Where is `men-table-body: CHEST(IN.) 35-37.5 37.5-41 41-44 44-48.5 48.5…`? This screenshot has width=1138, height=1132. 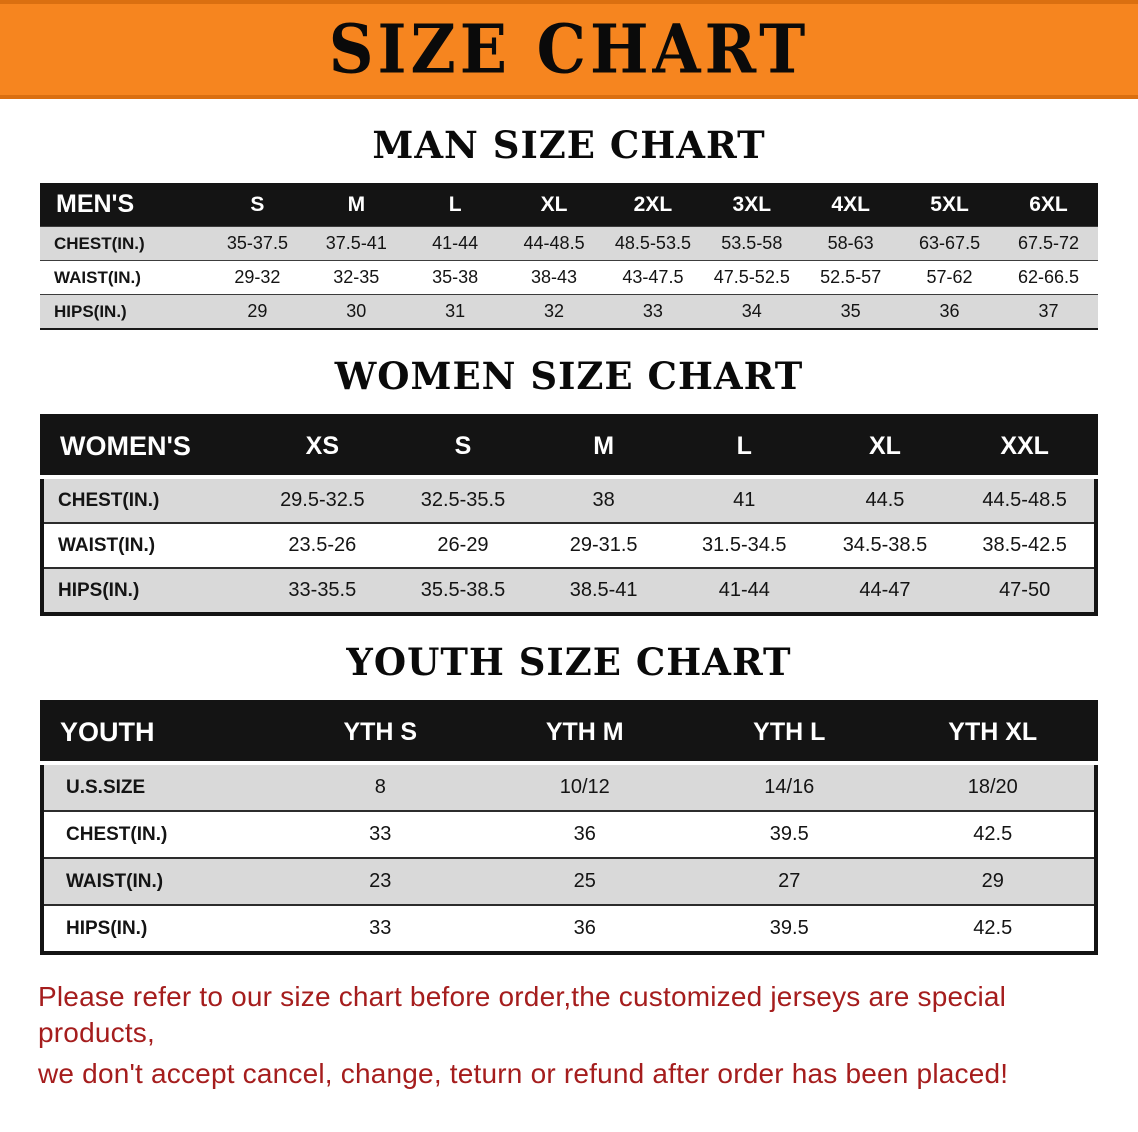
men-table-body: CHEST(IN.) 35-37.5 37.5-41 41-44 44-48.5 48.5… is located at coordinates (569, 277).